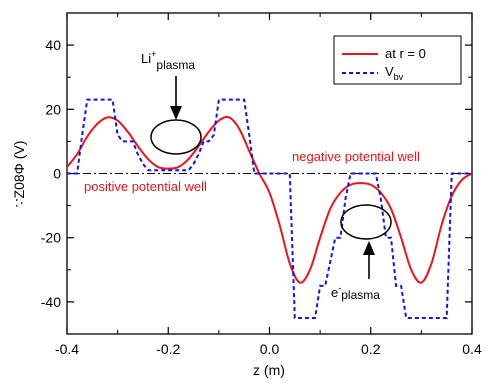  What do you see at coordinates (145, 186) in the screenshot?
I see `positive-well-label: positive potential well` at bounding box center [145, 186].